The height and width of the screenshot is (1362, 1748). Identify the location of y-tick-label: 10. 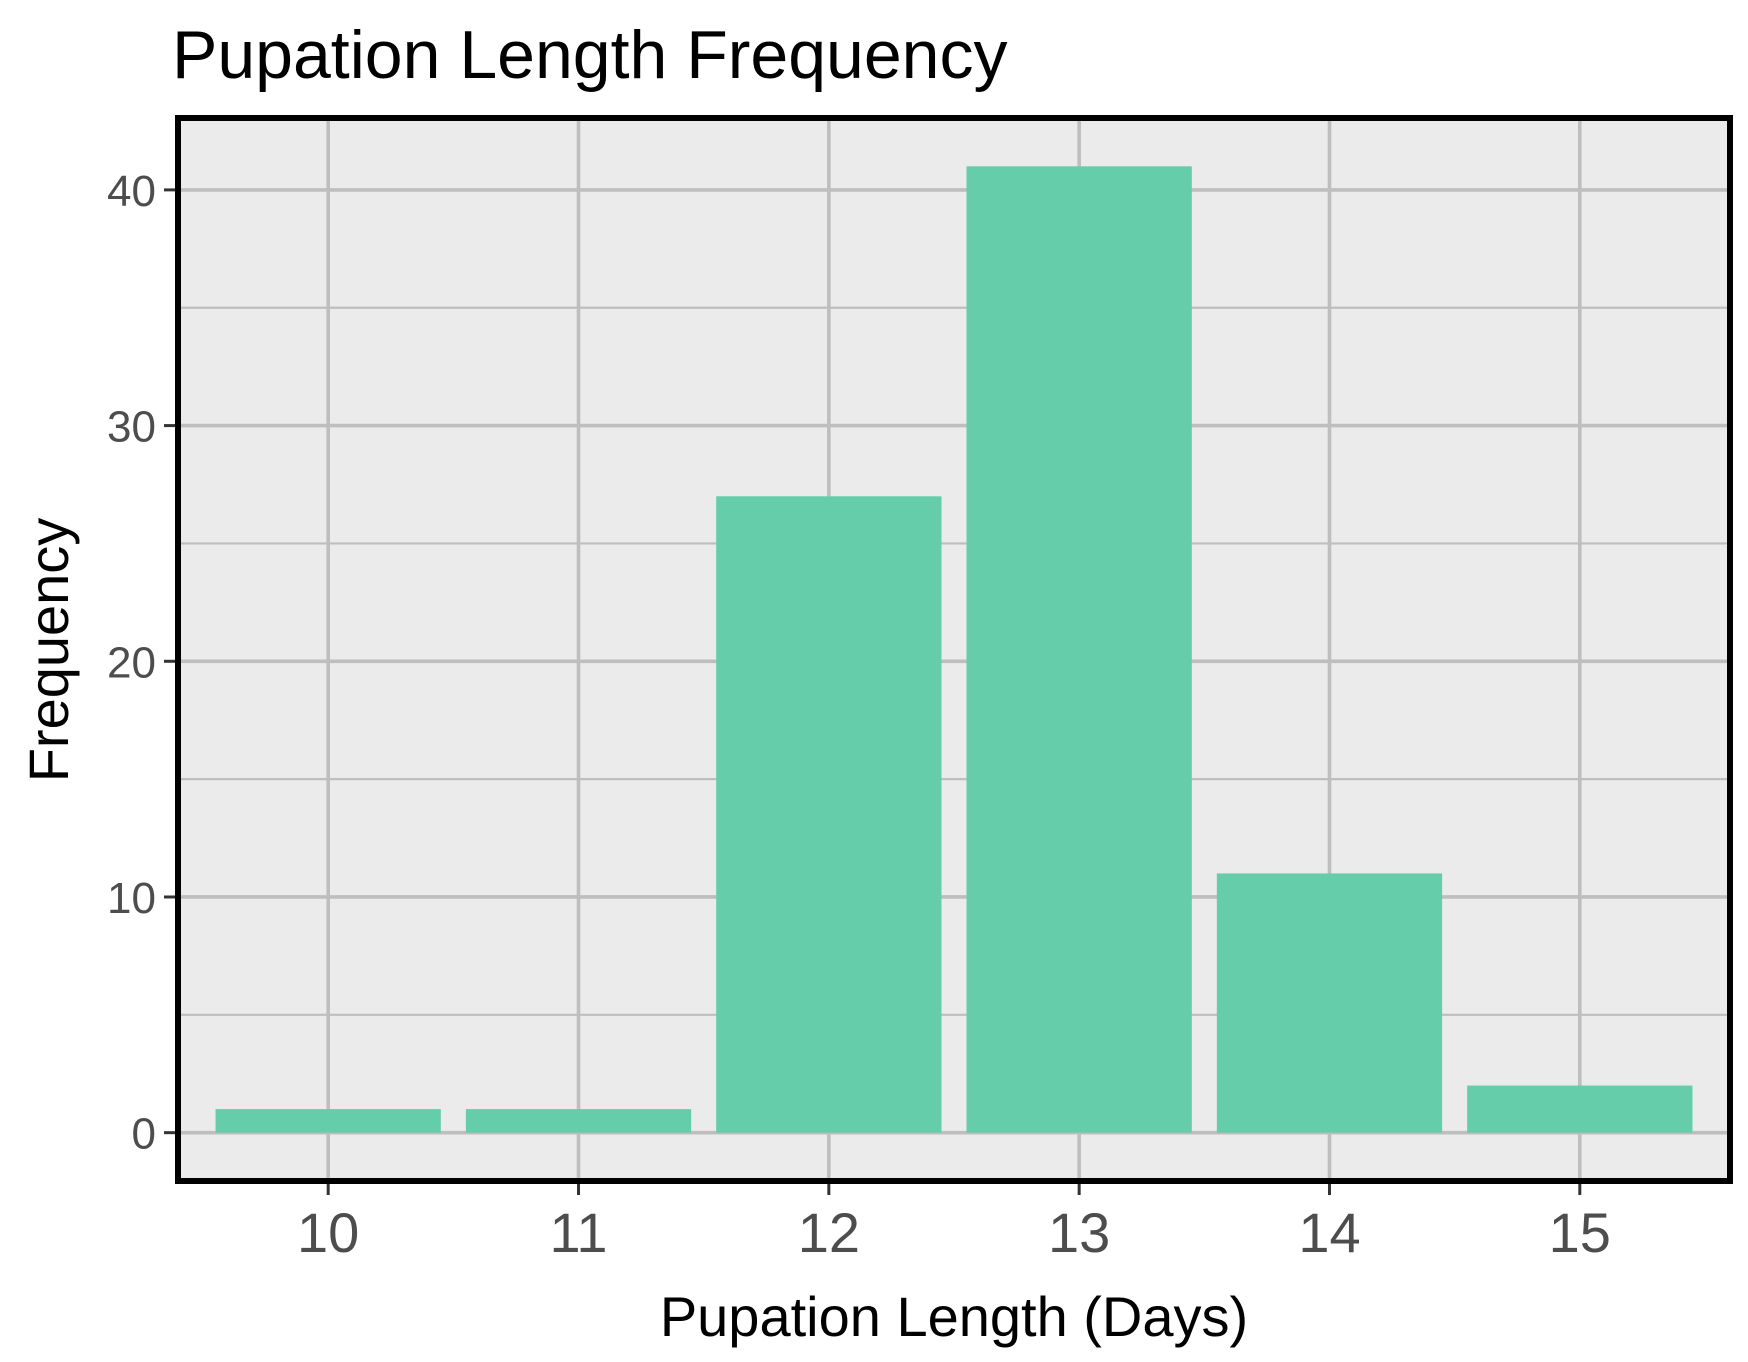
(131, 898).